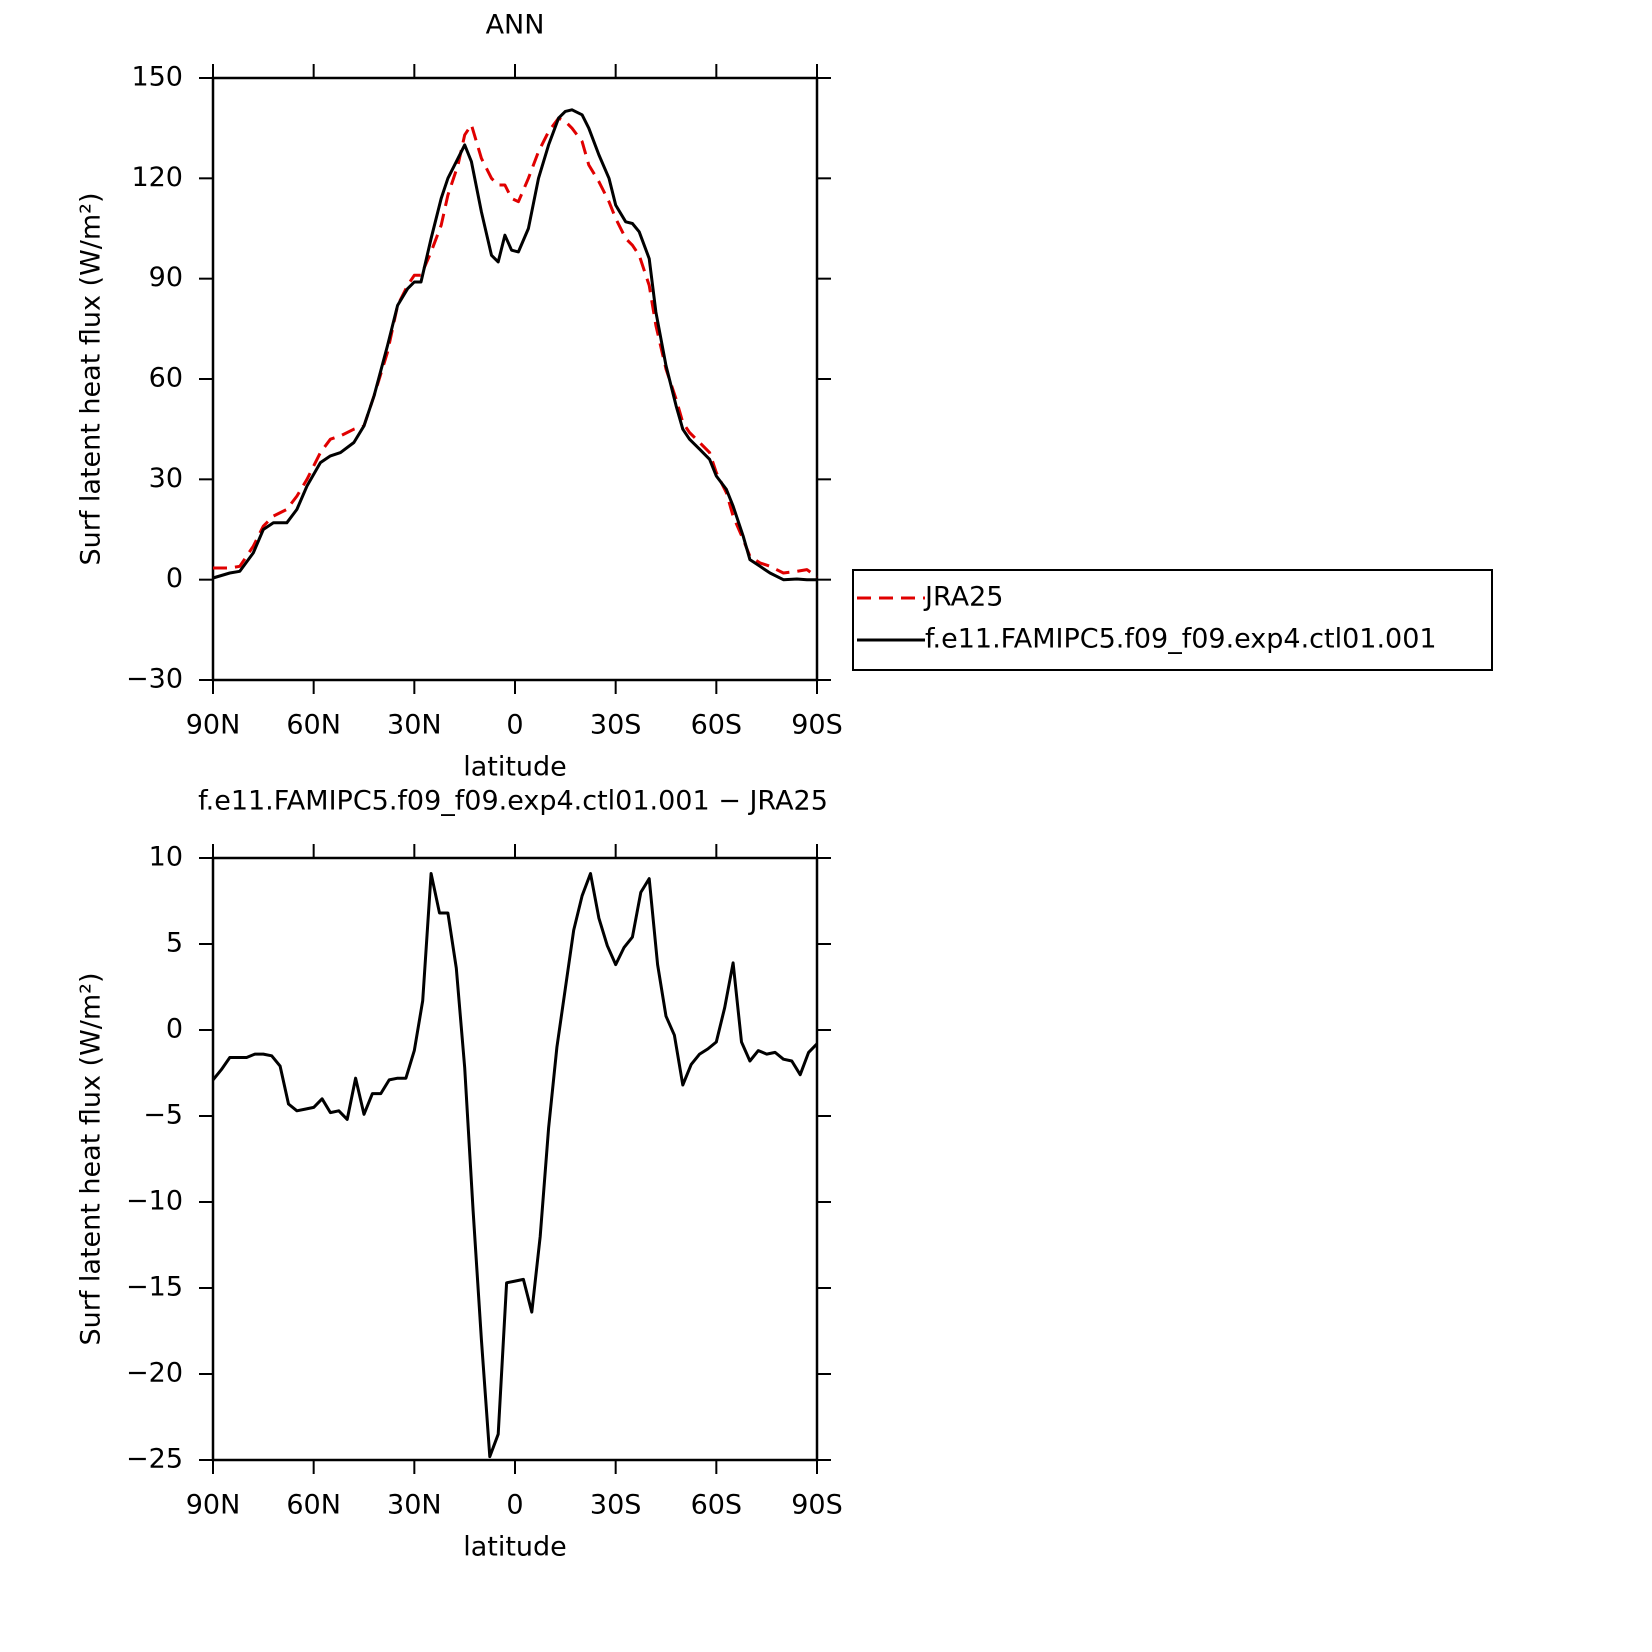 The image size is (1652, 1652). What do you see at coordinates (166, 277) in the screenshot?
I see `y-tick-label: 90` at bounding box center [166, 277].